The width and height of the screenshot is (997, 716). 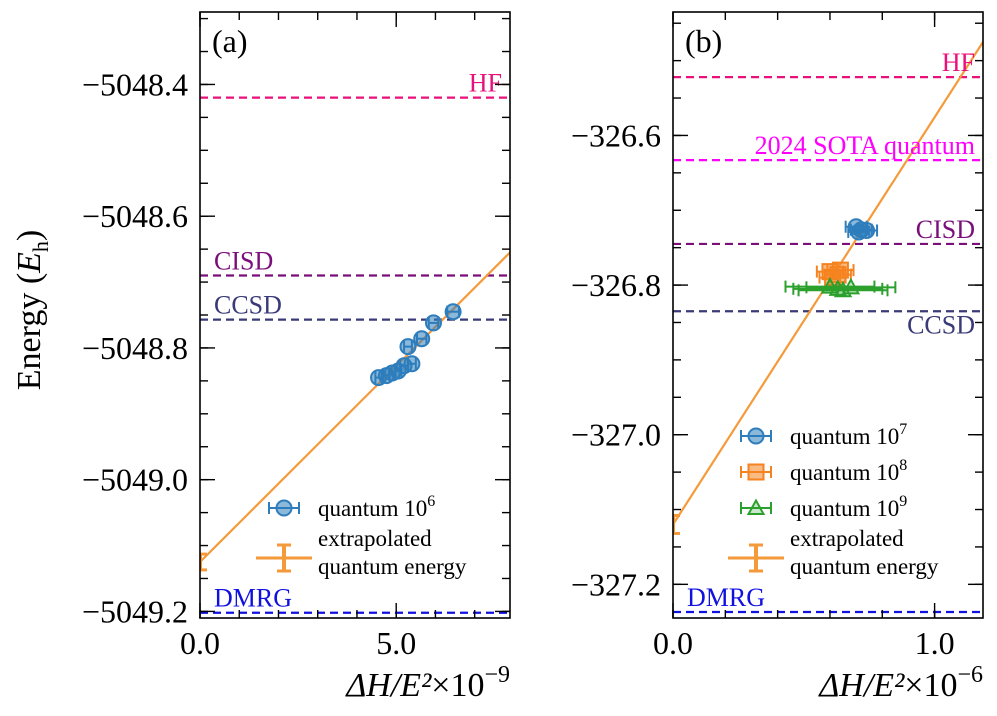 I want to click on x-tick-label: 5.0, so click(x=396, y=643).